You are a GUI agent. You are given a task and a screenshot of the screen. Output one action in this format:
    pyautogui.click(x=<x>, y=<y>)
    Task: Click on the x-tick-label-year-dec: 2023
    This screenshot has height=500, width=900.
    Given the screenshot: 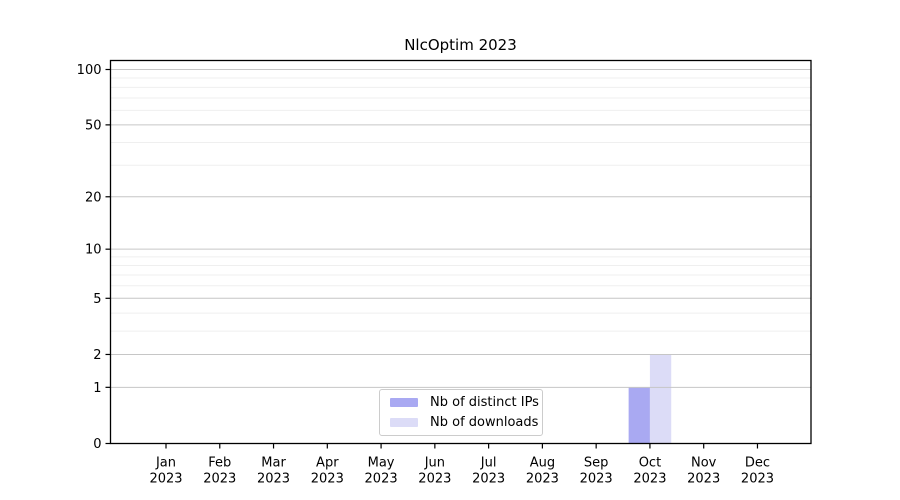 What is the action you would take?
    pyautogui.click(x=757, y=479)
    